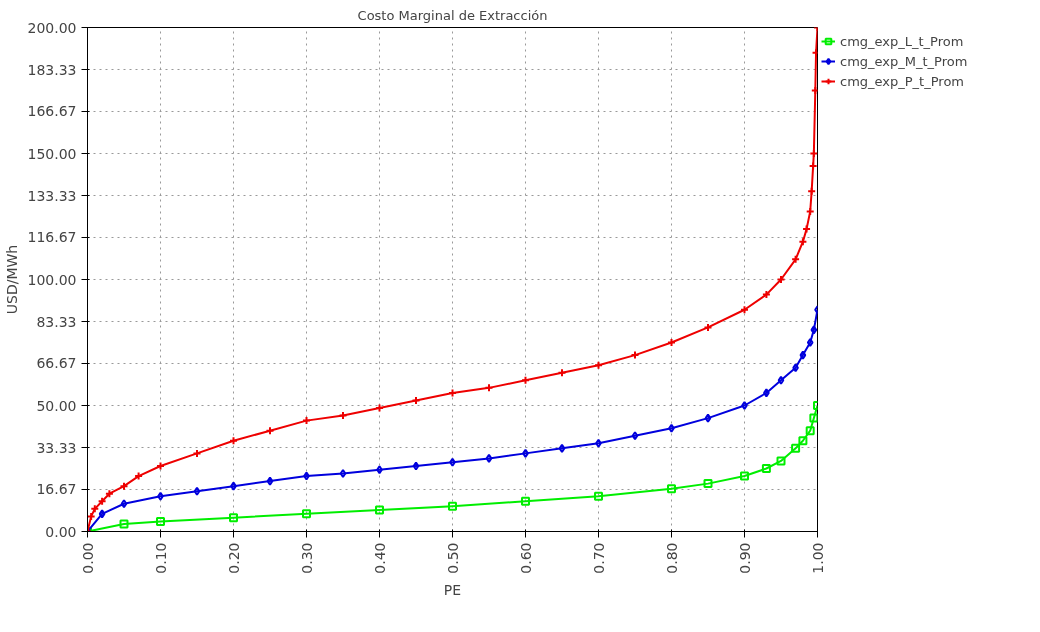 The height and width of the screenshot is (632, 1040). Describe the element at coordinates (11, 279) in the screenshot. I see `y-axis-title: USD/MWh` at that location.